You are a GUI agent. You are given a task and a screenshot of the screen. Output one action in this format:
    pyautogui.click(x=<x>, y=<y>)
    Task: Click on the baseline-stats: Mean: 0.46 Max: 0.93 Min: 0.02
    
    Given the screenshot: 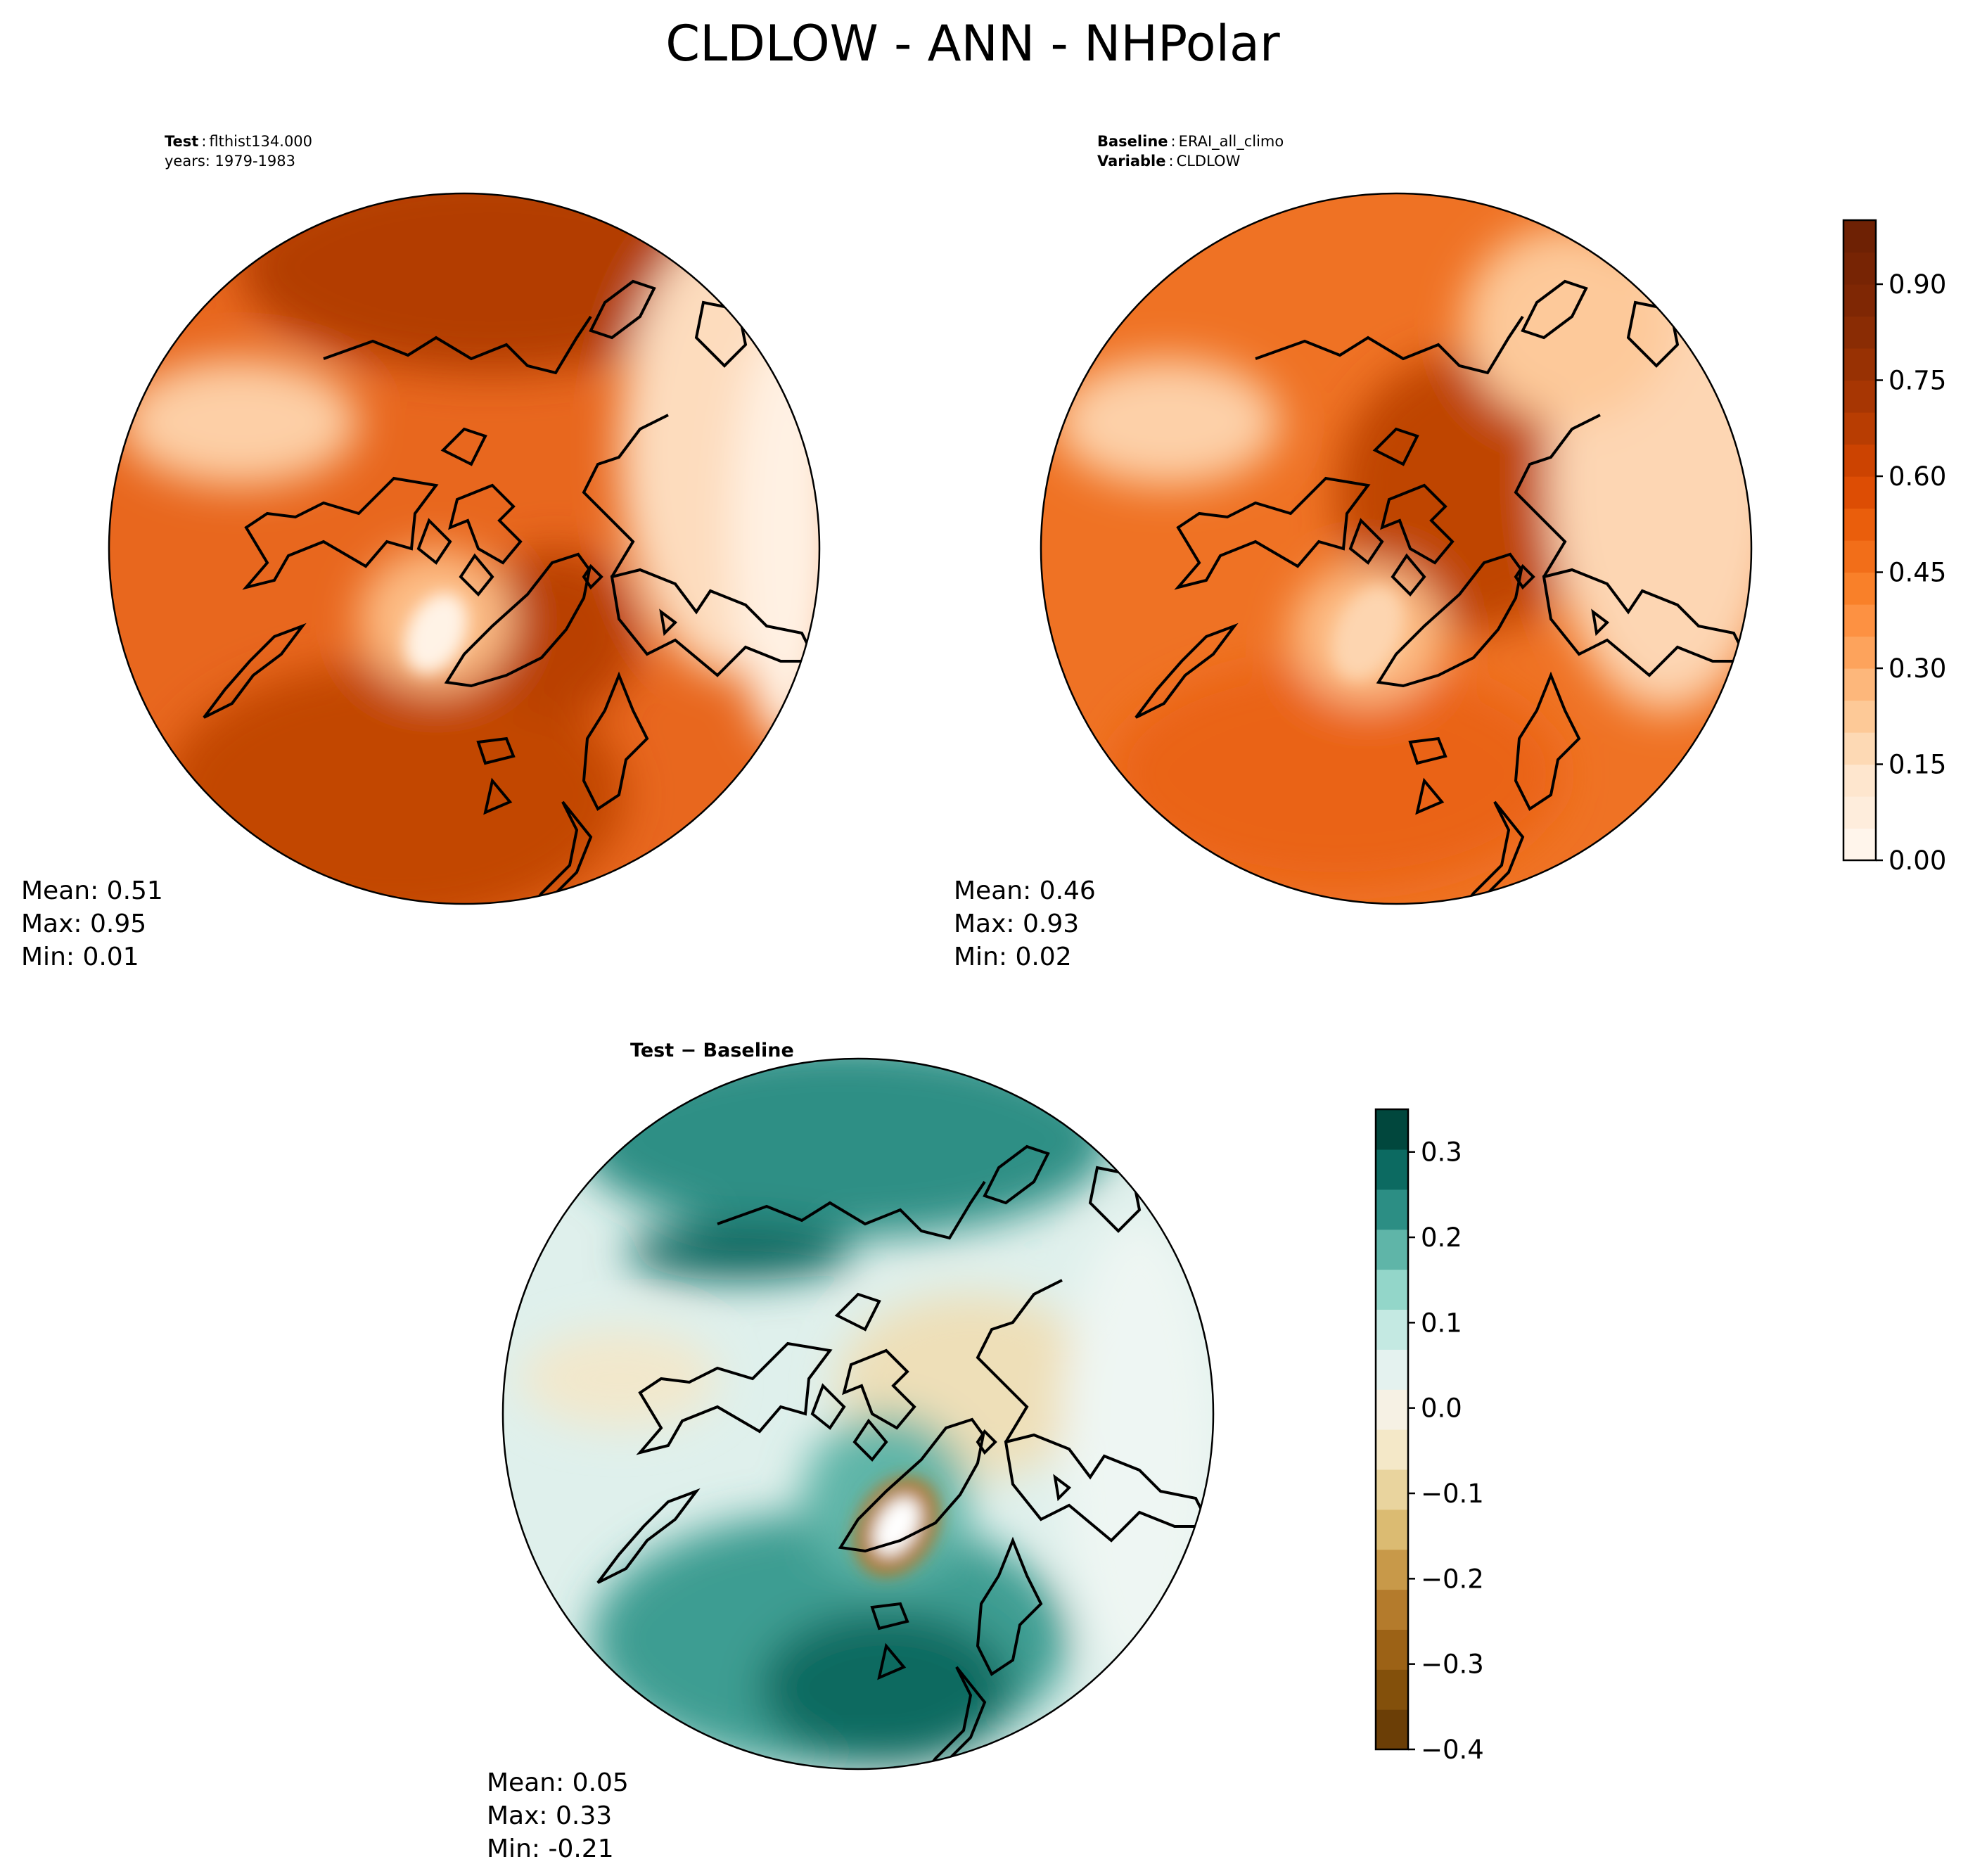 What is the action you would take?
    pyautogui.click(x=1025, y=923)
    